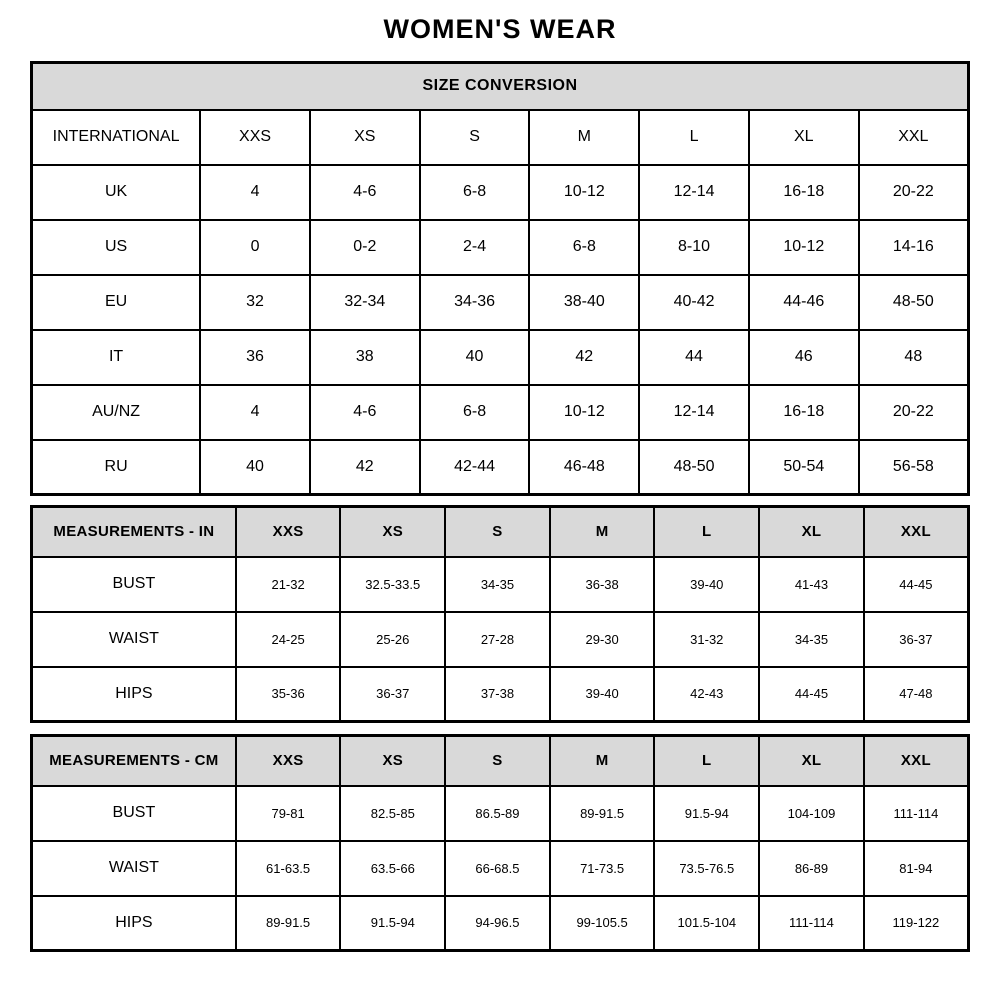 Image resolution: width=1000 pixels, height=1000 pixels. I want to click on cell: 50-54, so click(803, 467).